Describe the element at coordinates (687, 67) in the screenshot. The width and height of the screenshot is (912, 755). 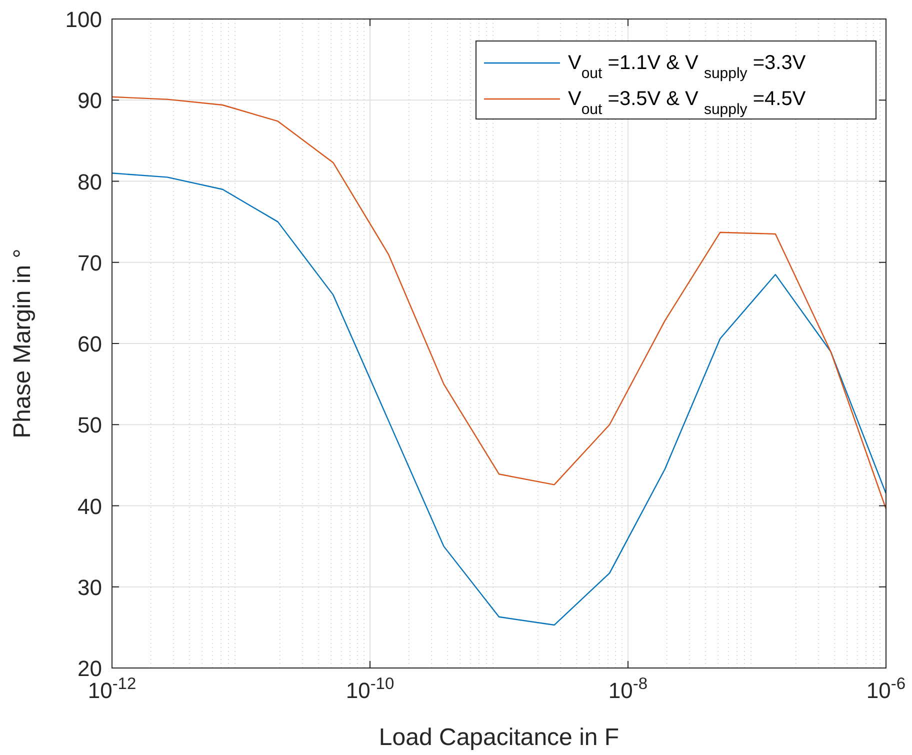
I see `legend-label: V$_{out}$ =1.1V & V $_{supply}$ =3.3V` at that location.